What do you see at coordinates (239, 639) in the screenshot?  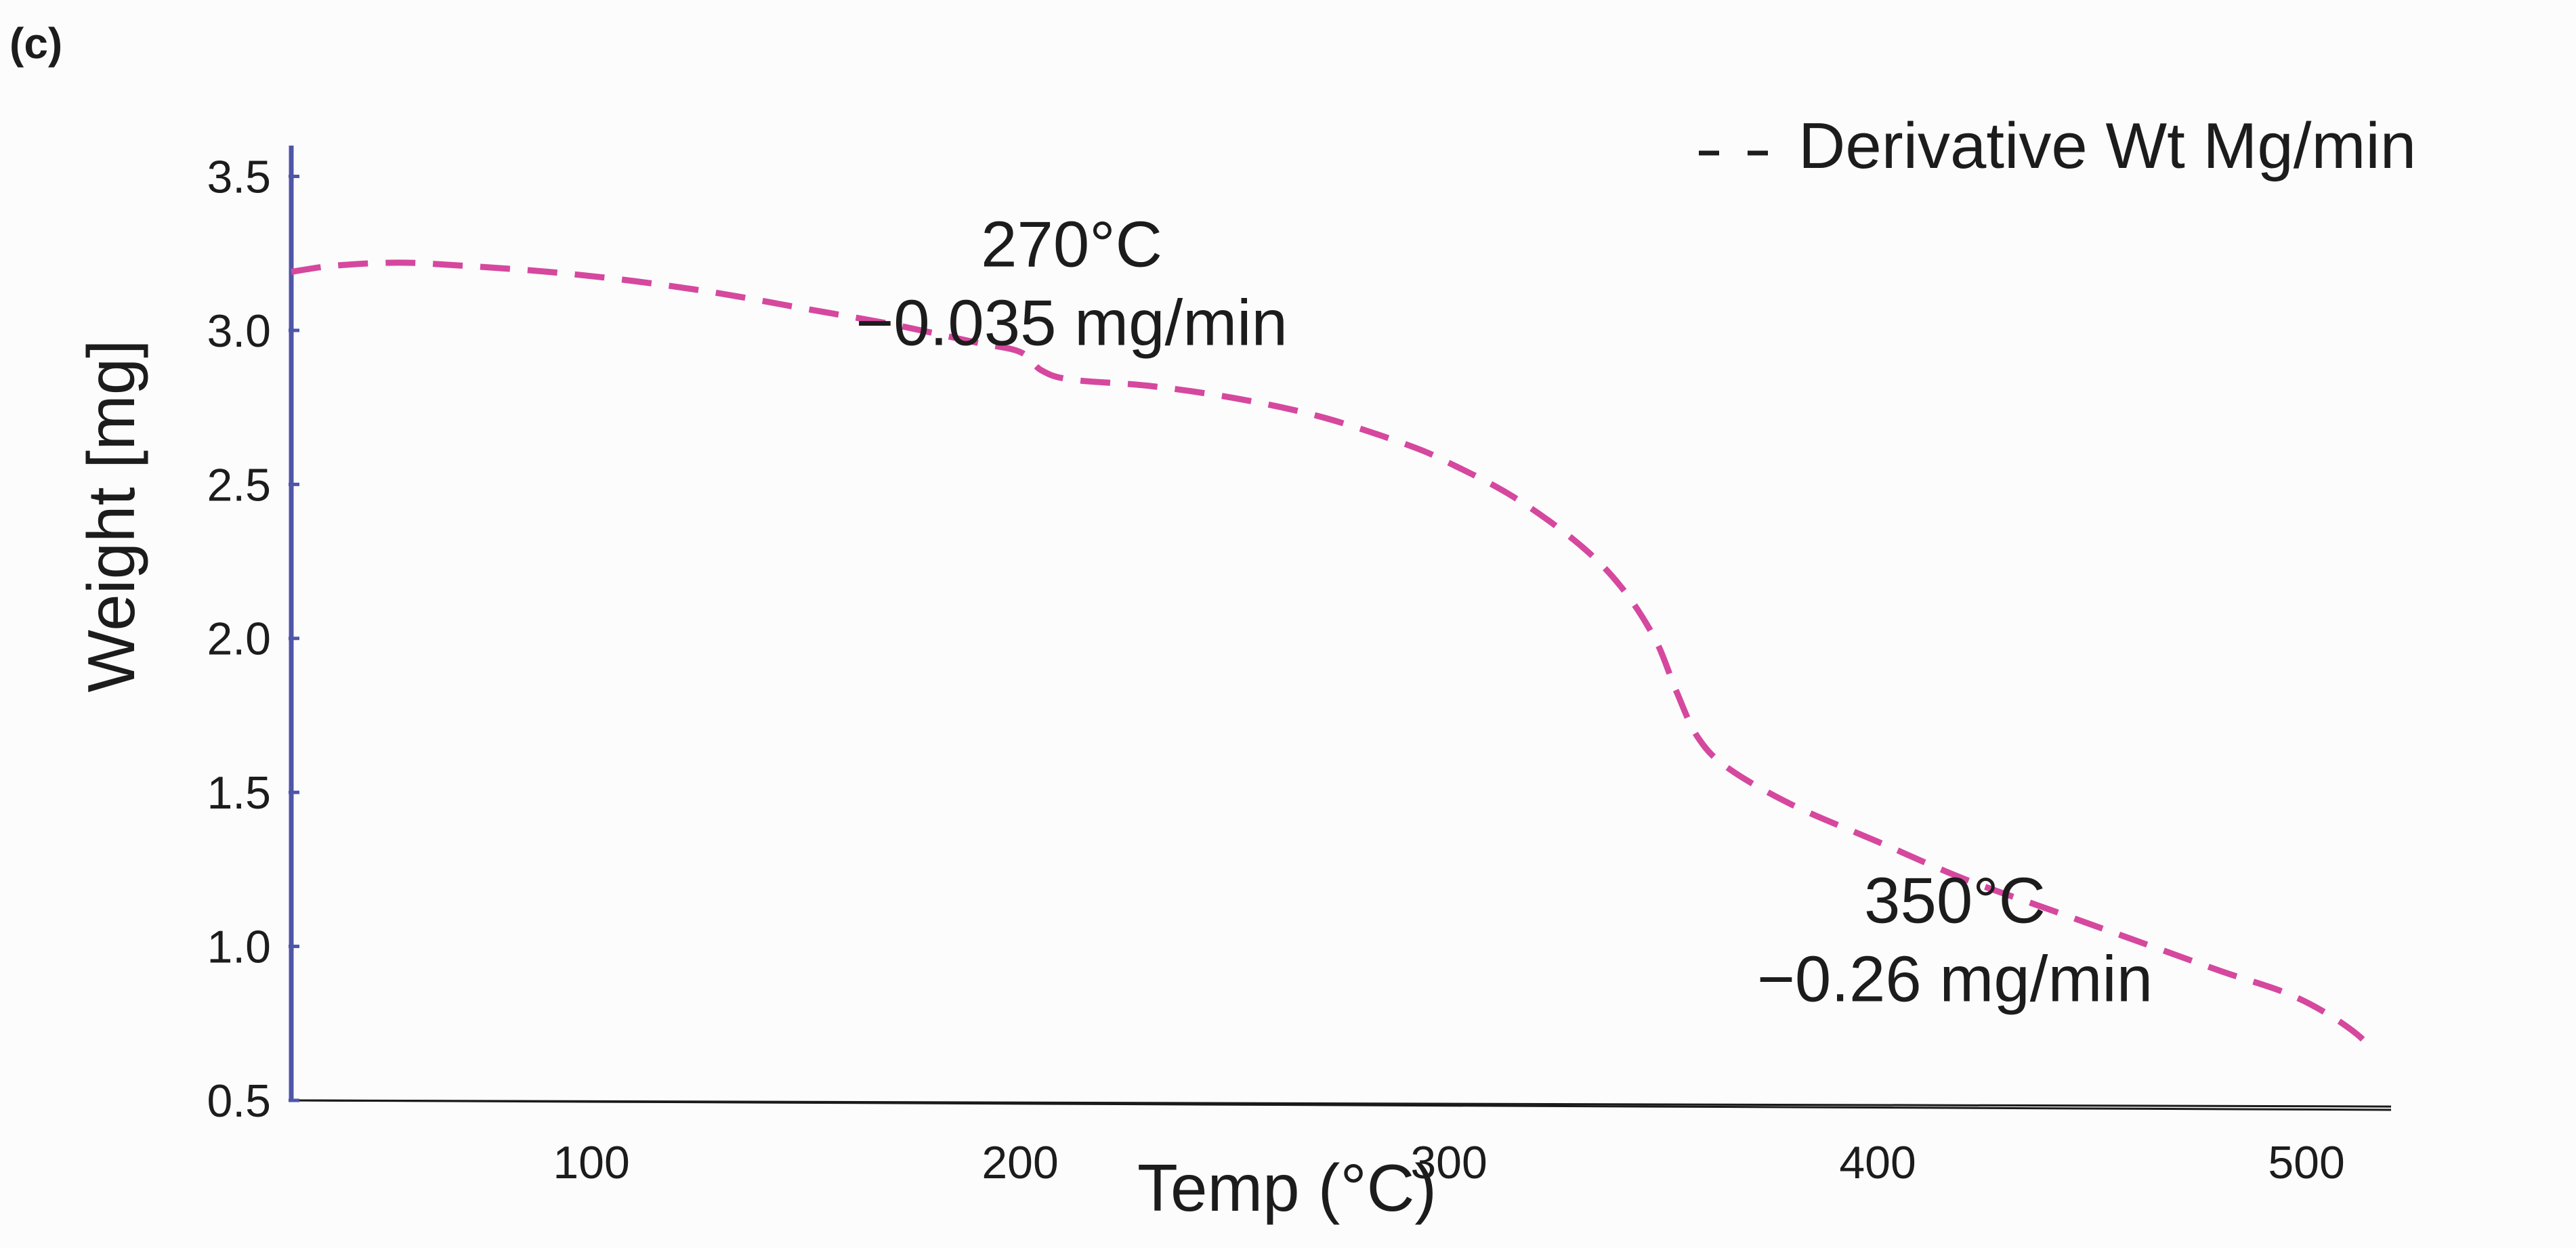 I see `y-tick-label: 2.0` at bounding box center [239, 639].